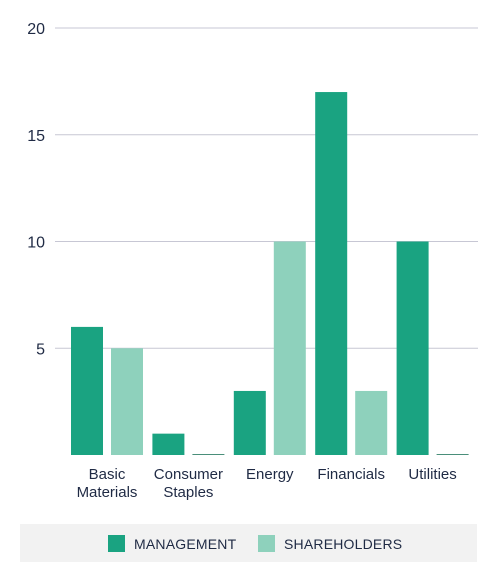  Describe the element at coordinates (36, 29) in the screenshot. I see `y-tick-label: 20` at that location.